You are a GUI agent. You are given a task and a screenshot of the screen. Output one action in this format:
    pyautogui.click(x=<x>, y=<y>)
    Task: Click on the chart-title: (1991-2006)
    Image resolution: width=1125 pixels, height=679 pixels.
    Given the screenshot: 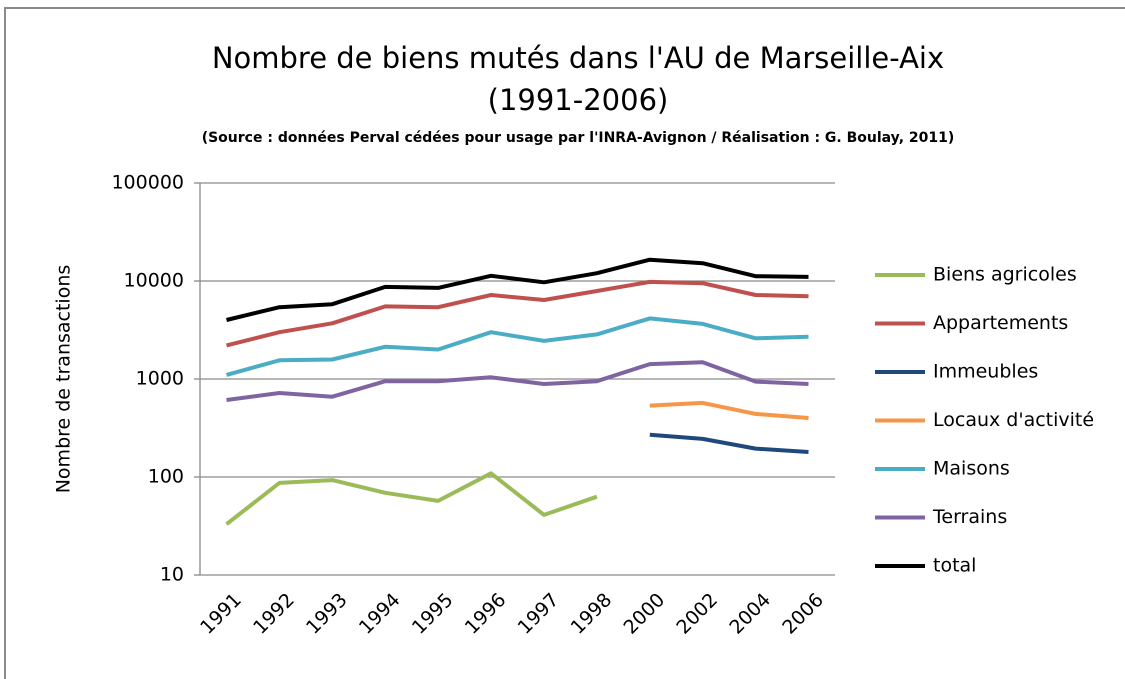 What is the action you would take?
    pyautogui.click(x=578, y=100)
    